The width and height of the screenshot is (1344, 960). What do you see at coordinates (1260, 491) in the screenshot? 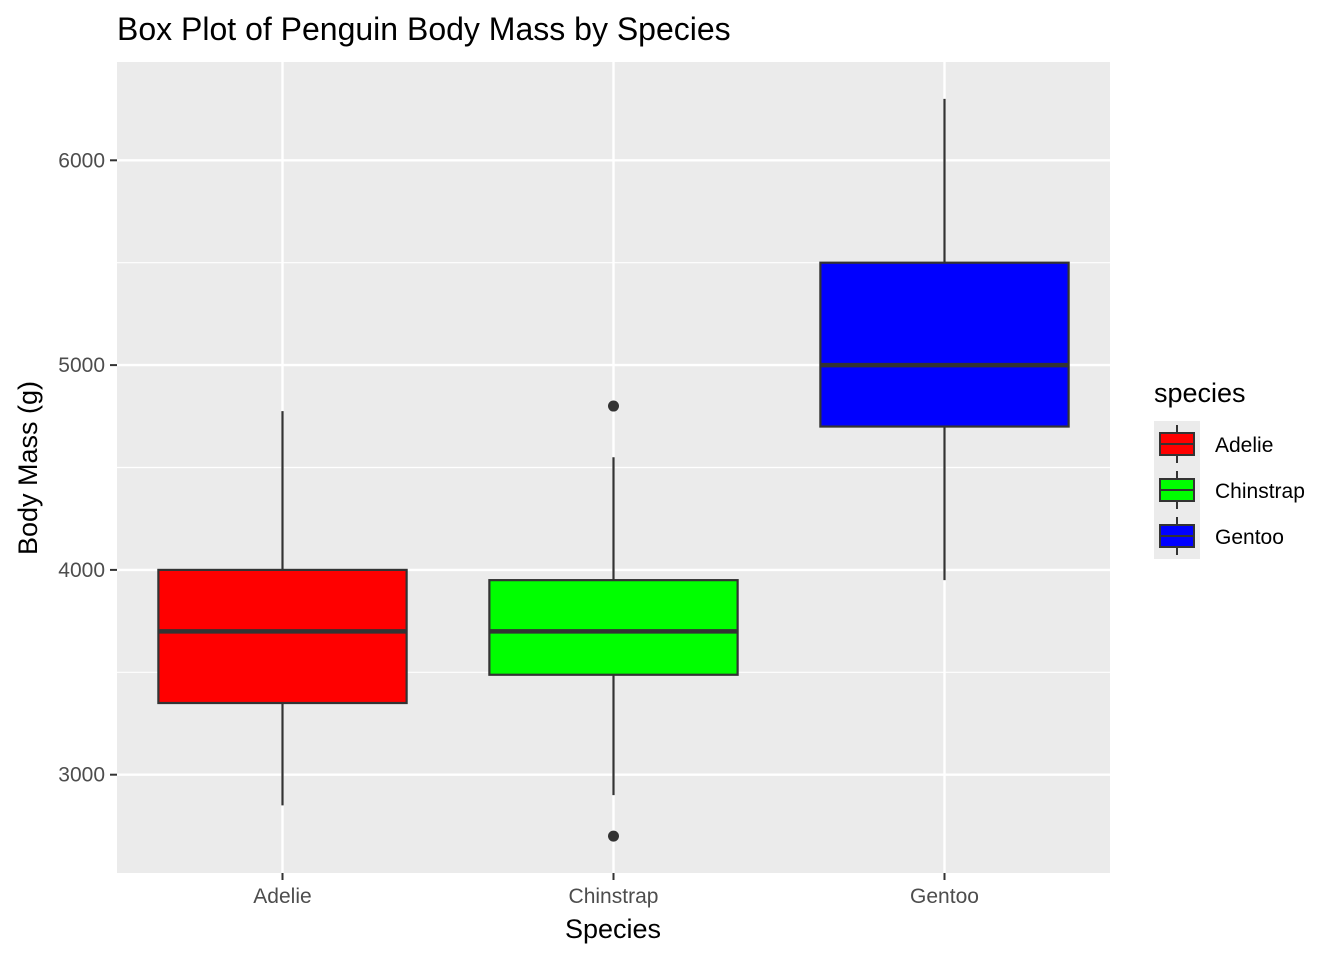
I see `legend-label: Chinstrap` at bounding box center [1260, 491].